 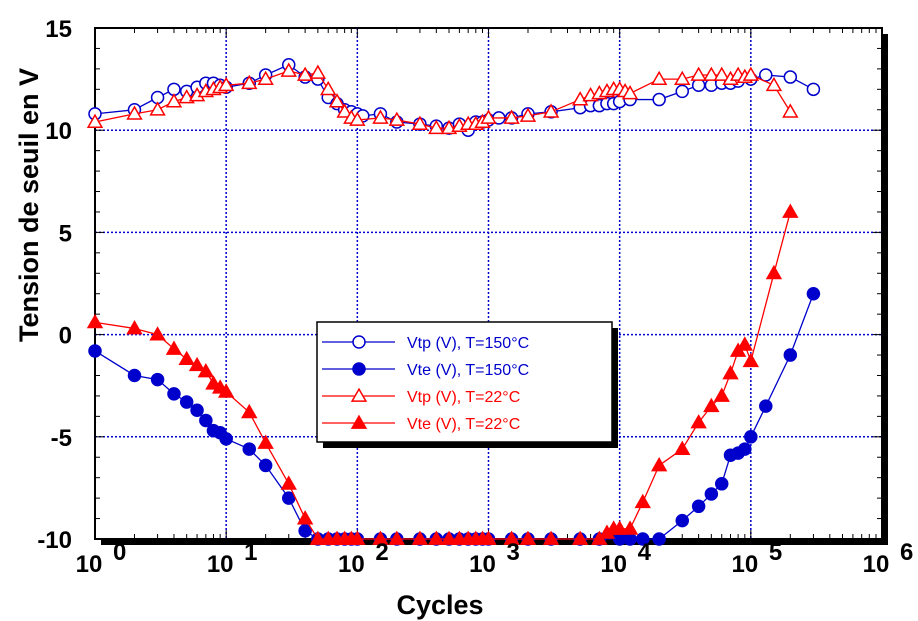 What do you see at coordinates (58, 29) in the screenshot?
I see `y-tick-label: 15` at bounding box center [58, 29].